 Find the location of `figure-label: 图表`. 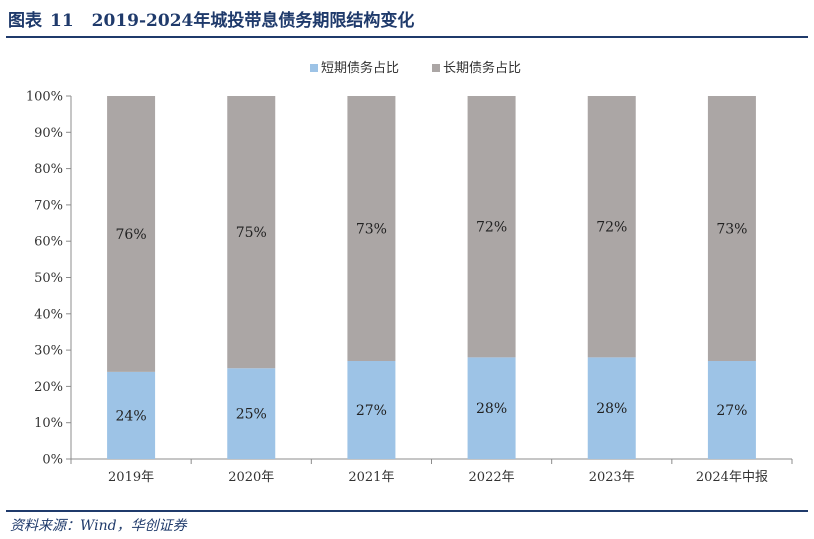

figure-label: 图表 is located at coordinates (25, 21).